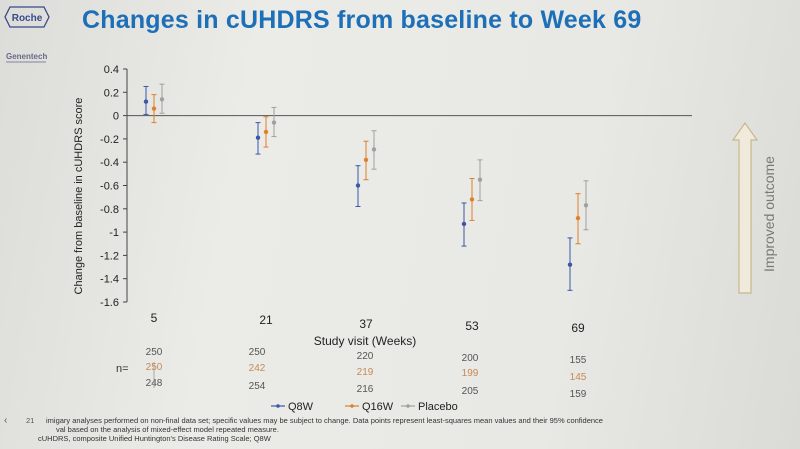  I want to click on roche-logo: Roche, so click(27, 17).